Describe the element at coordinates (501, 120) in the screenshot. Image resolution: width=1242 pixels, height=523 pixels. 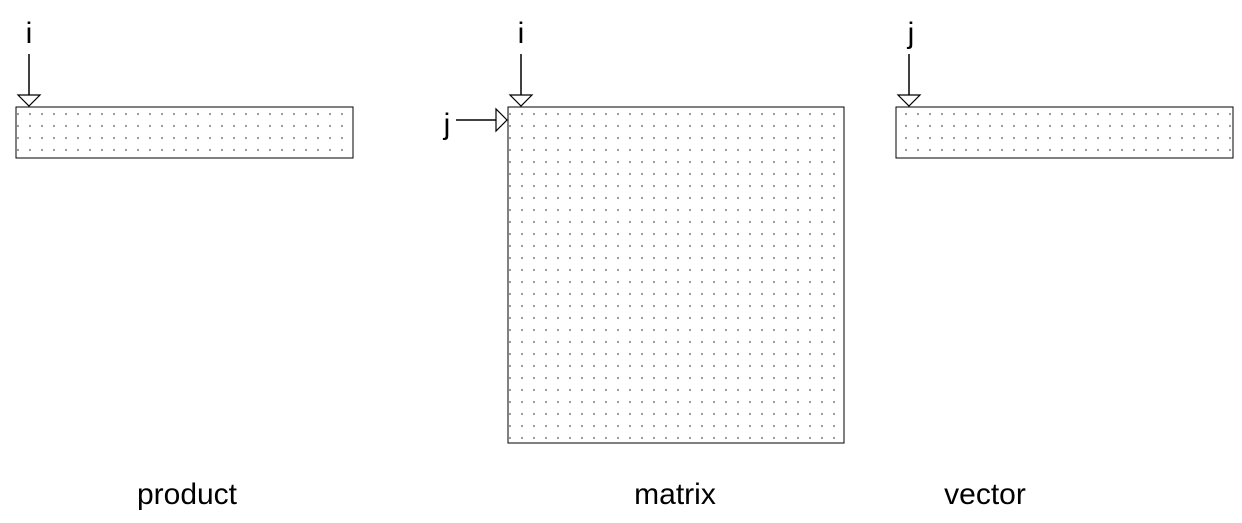
I see `matrix-row-arrowhead` at that location.